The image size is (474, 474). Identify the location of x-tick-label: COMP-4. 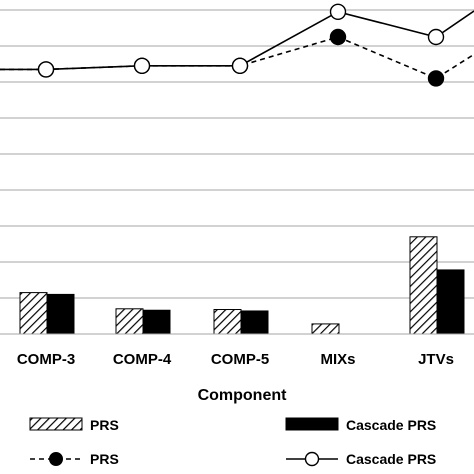
(142, 359).